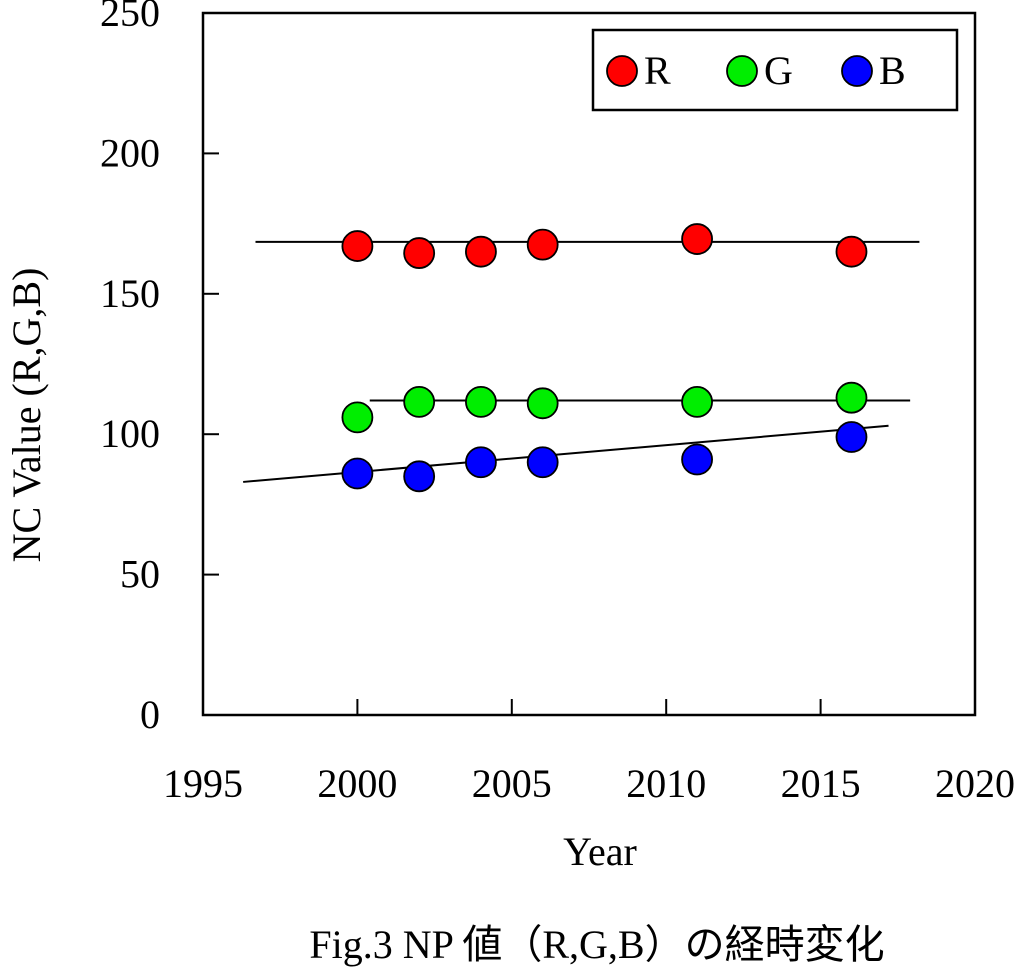  What do you see at coordinates (203, 783) in the screenshot?
I see `x-tick-label: 1995` at bounding box center [203, 783].